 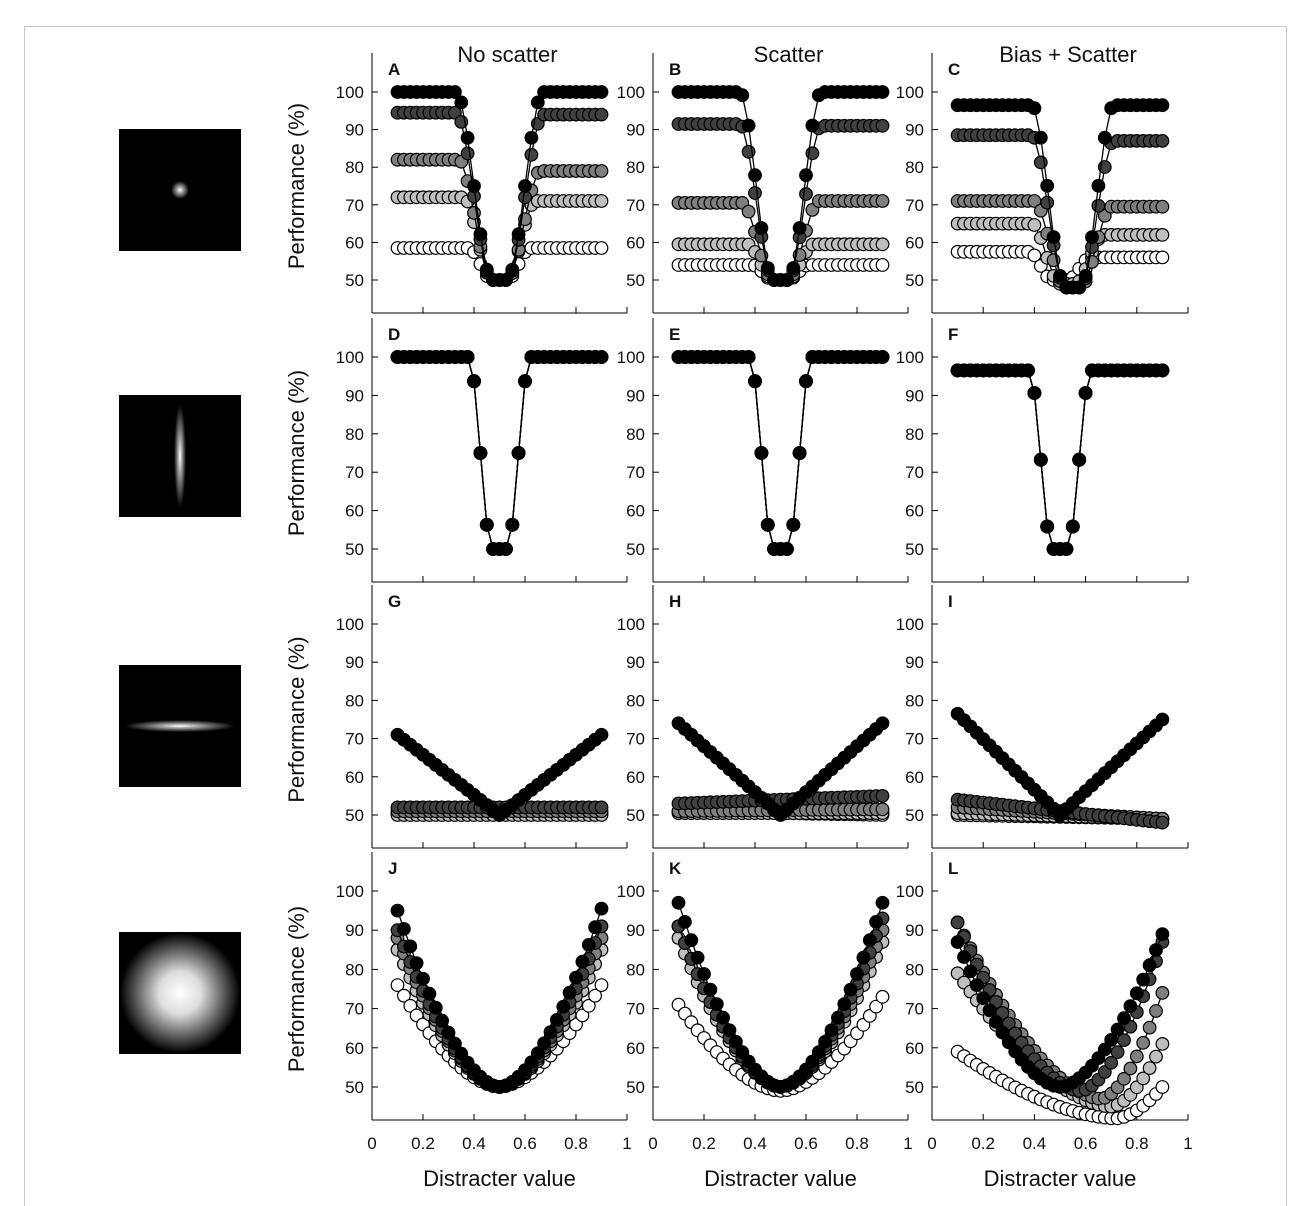 What do you see at coordinates (456, 183) in the screenshot?
I see `panel-A: 50 60 70 80 90 100 A Performance (%)` at bounding box center [456, 183].